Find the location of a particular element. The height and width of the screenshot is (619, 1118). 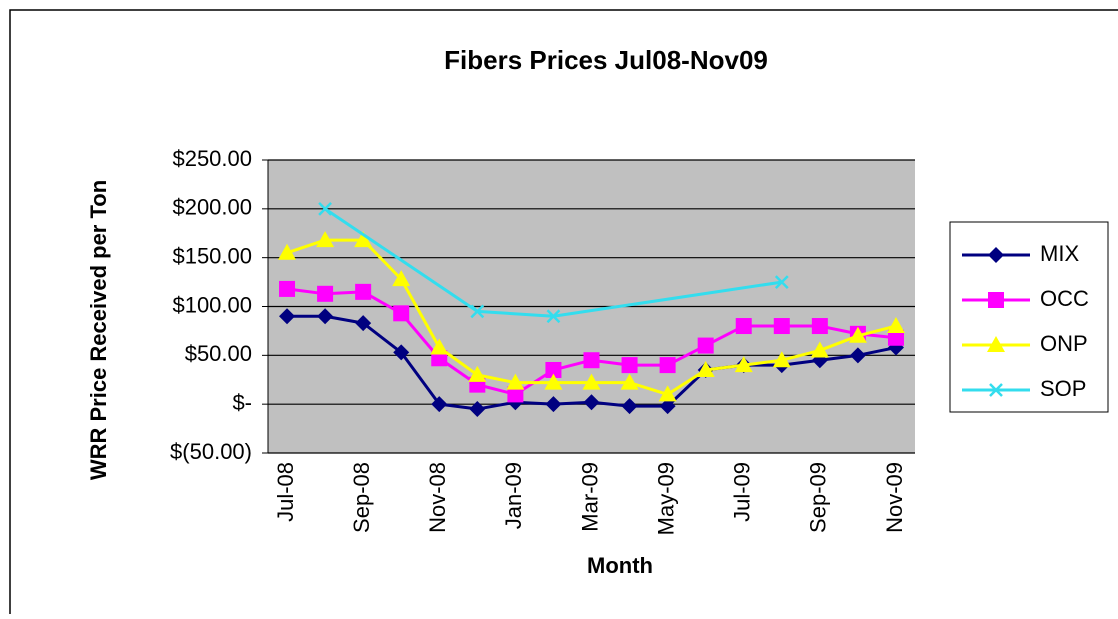

y-tick-label: $250.00 is located at coordinates (212, 158).